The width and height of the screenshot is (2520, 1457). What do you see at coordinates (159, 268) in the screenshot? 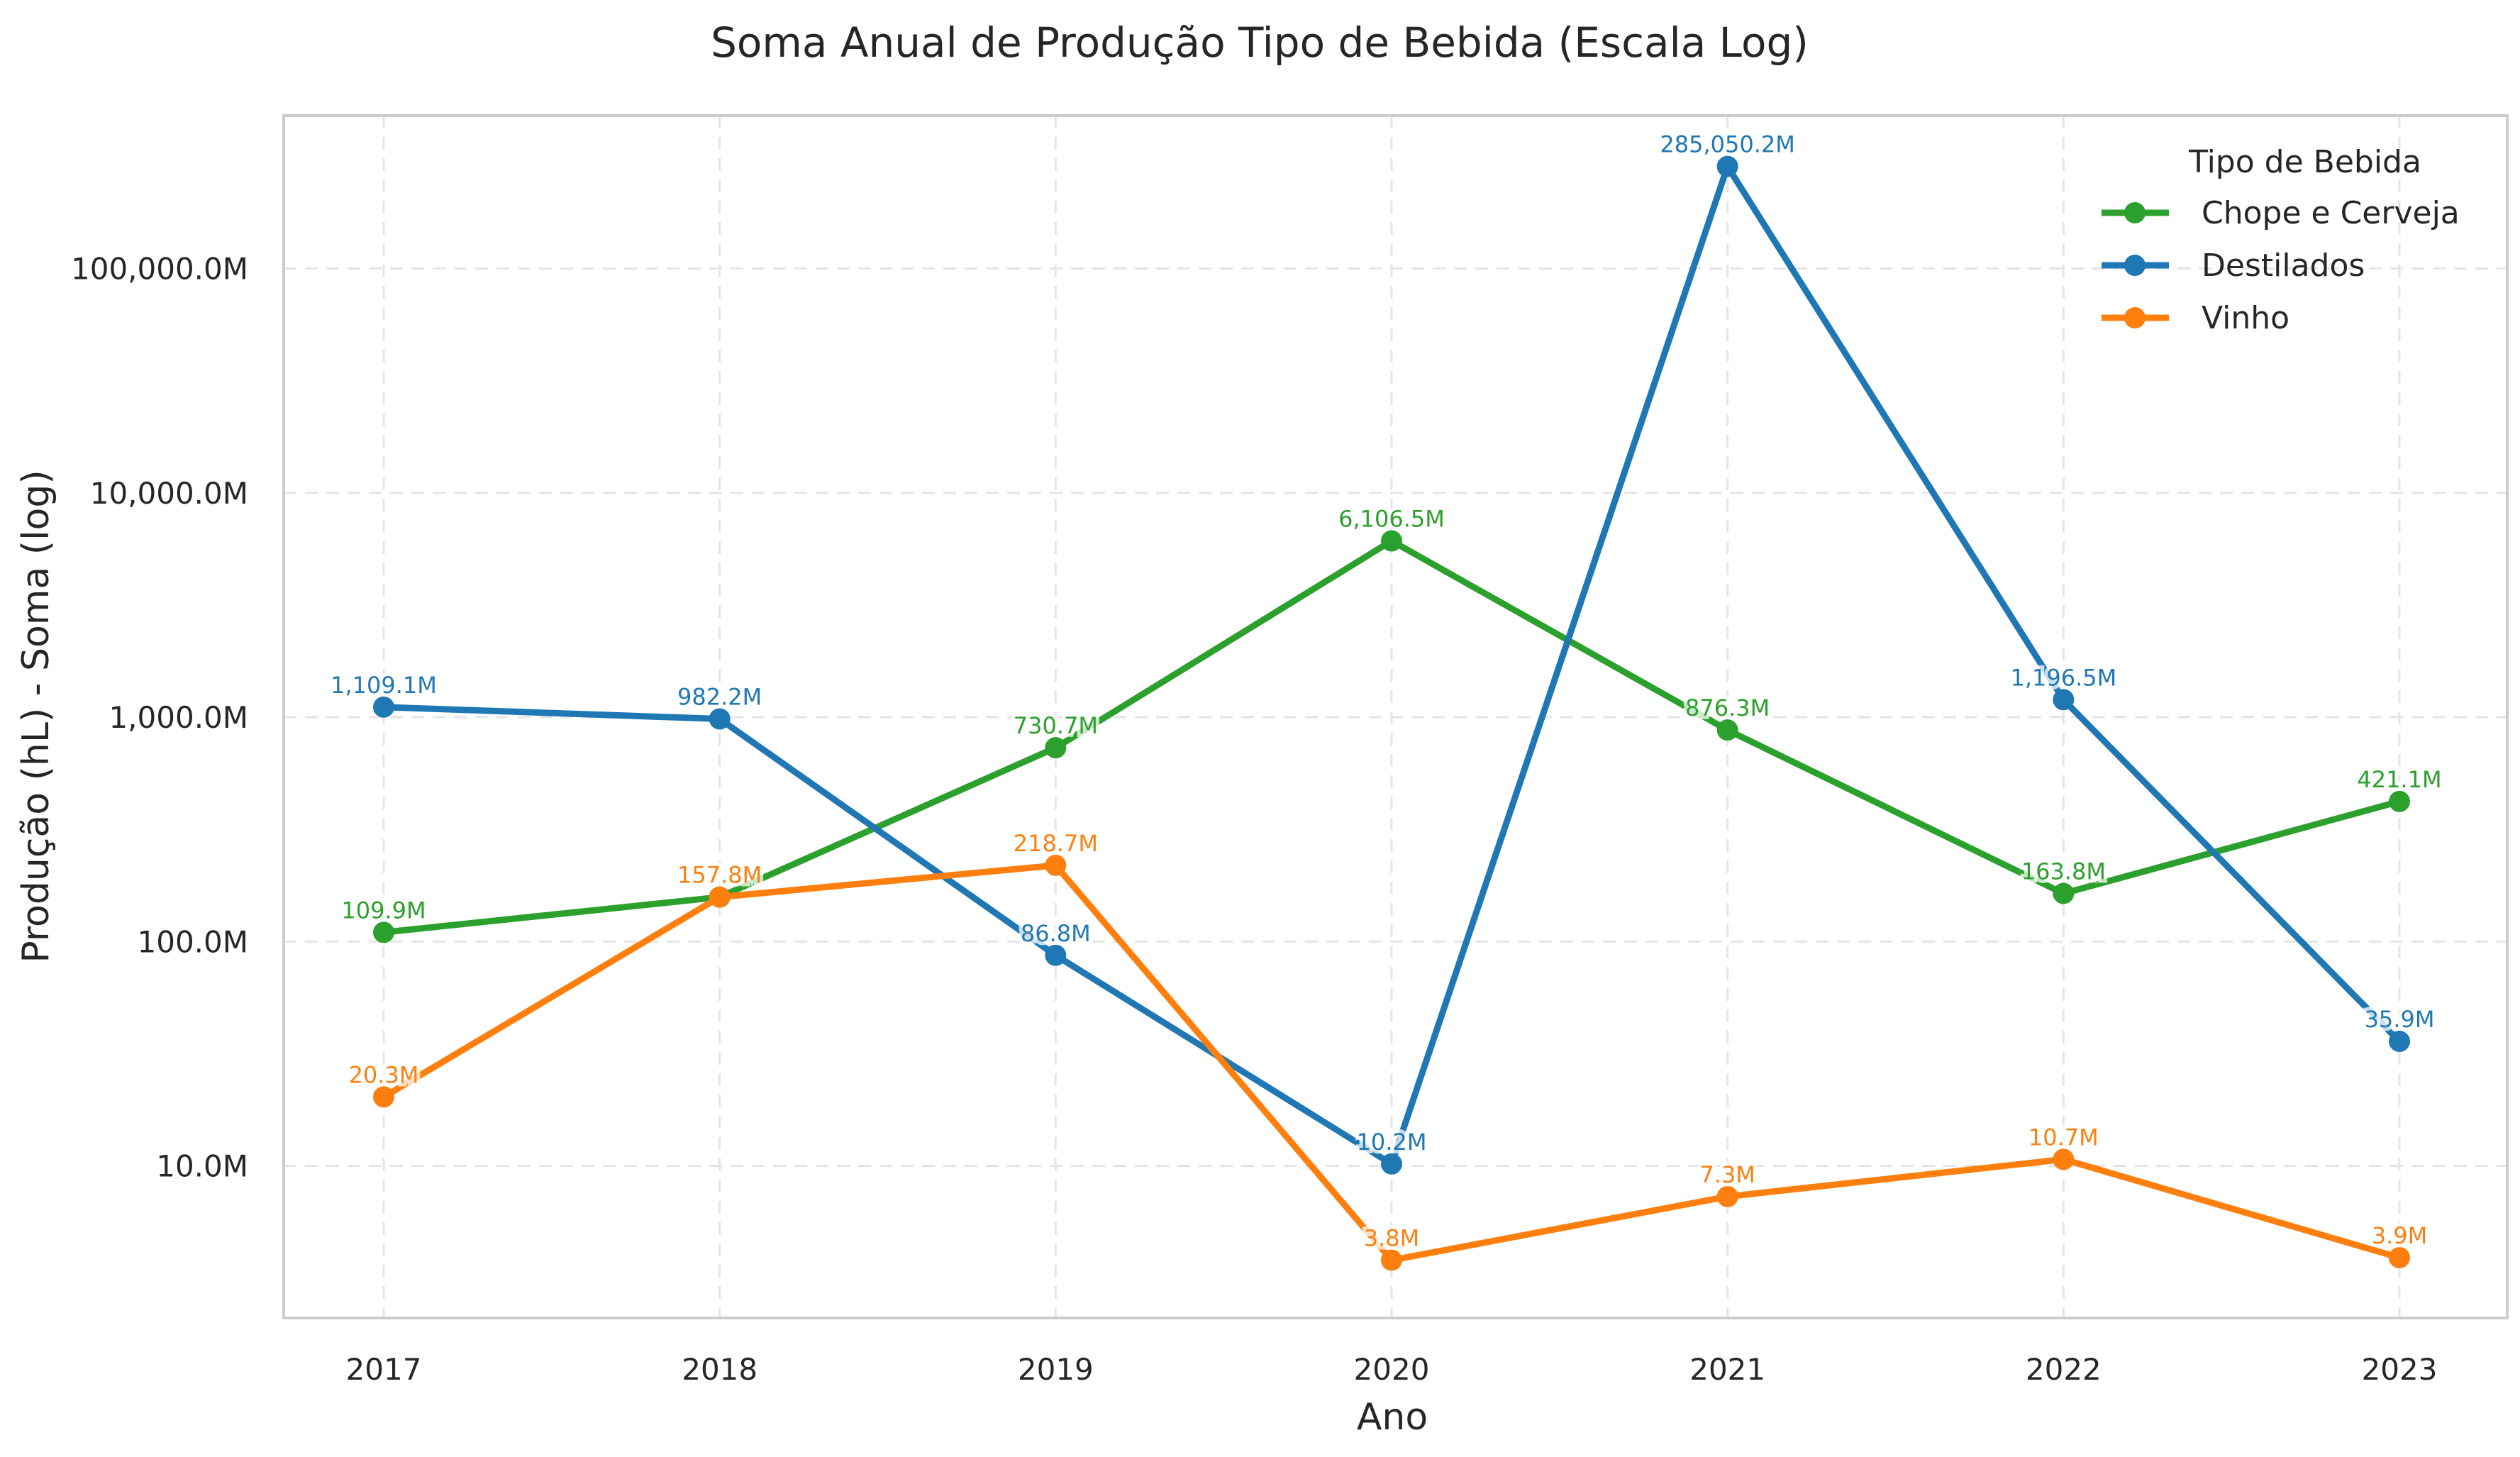
I see `y-tick-label: 100,000.0M` at bounding box center [159, 268].